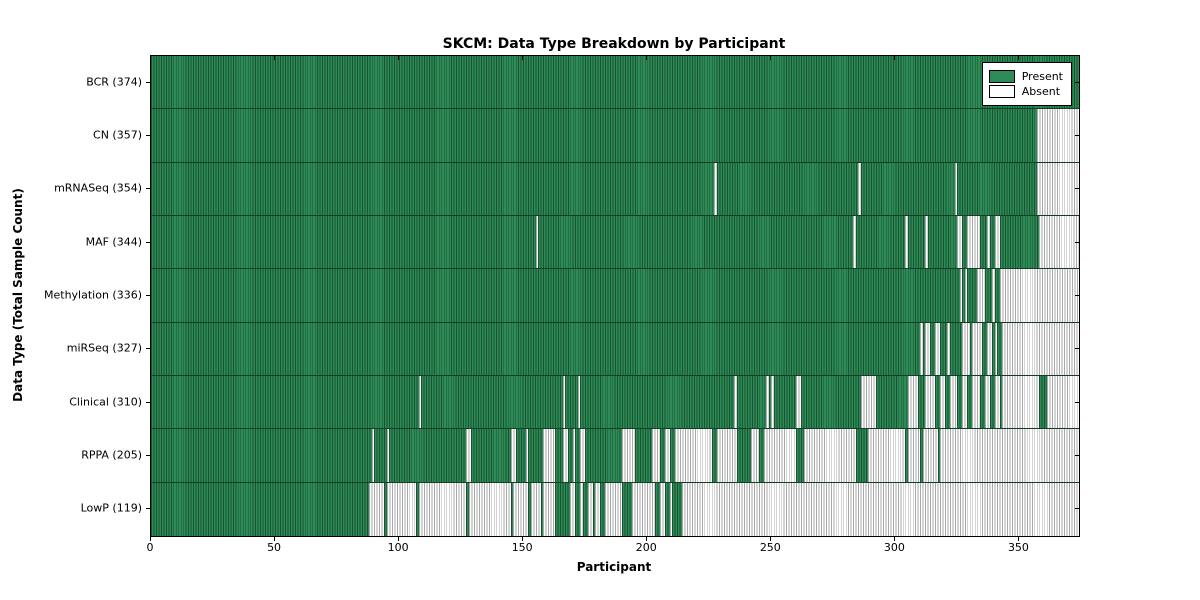  I want to click on x-tick-label: 150, so click(522, 547).